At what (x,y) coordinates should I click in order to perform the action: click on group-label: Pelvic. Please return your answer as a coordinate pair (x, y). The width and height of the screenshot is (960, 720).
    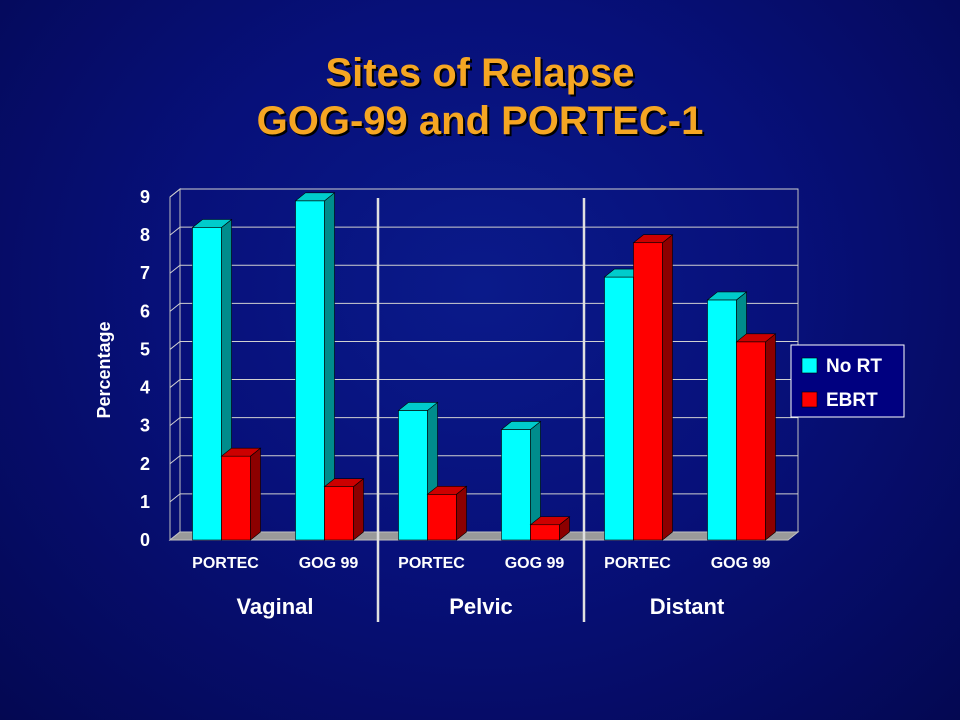
    Looking at the image, I should click on (481, 606).